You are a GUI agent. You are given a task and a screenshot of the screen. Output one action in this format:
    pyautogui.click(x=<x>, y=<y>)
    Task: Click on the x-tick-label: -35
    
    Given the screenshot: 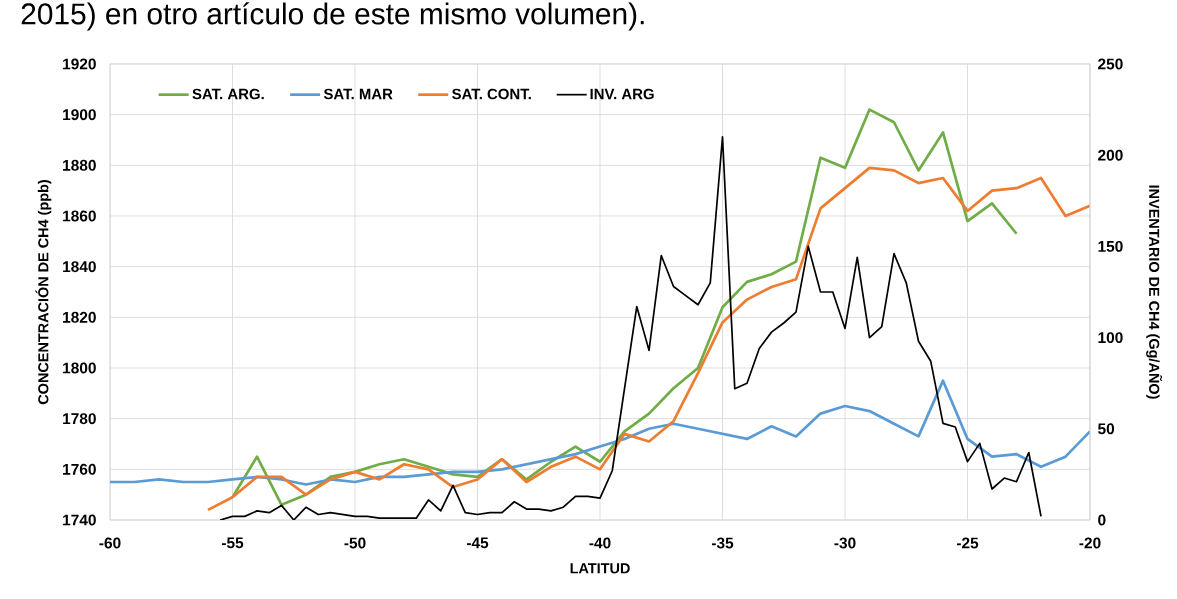 What is the action you would take?
    pyautogui.click(x=722, y=543)
    